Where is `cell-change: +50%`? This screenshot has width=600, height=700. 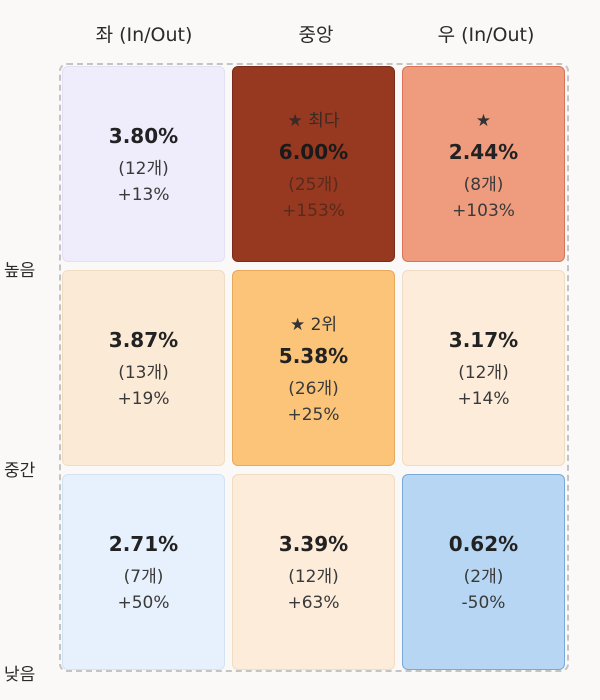 cell-change: +50% is located at coordinates (143, 602).